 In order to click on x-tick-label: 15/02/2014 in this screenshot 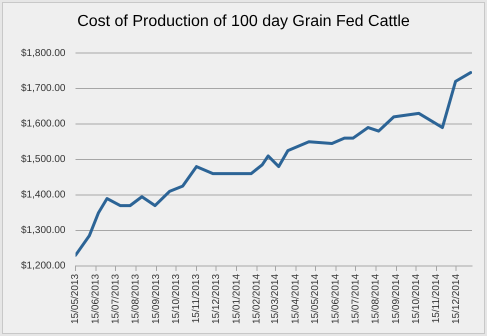, I will do `click(257, 299)`.